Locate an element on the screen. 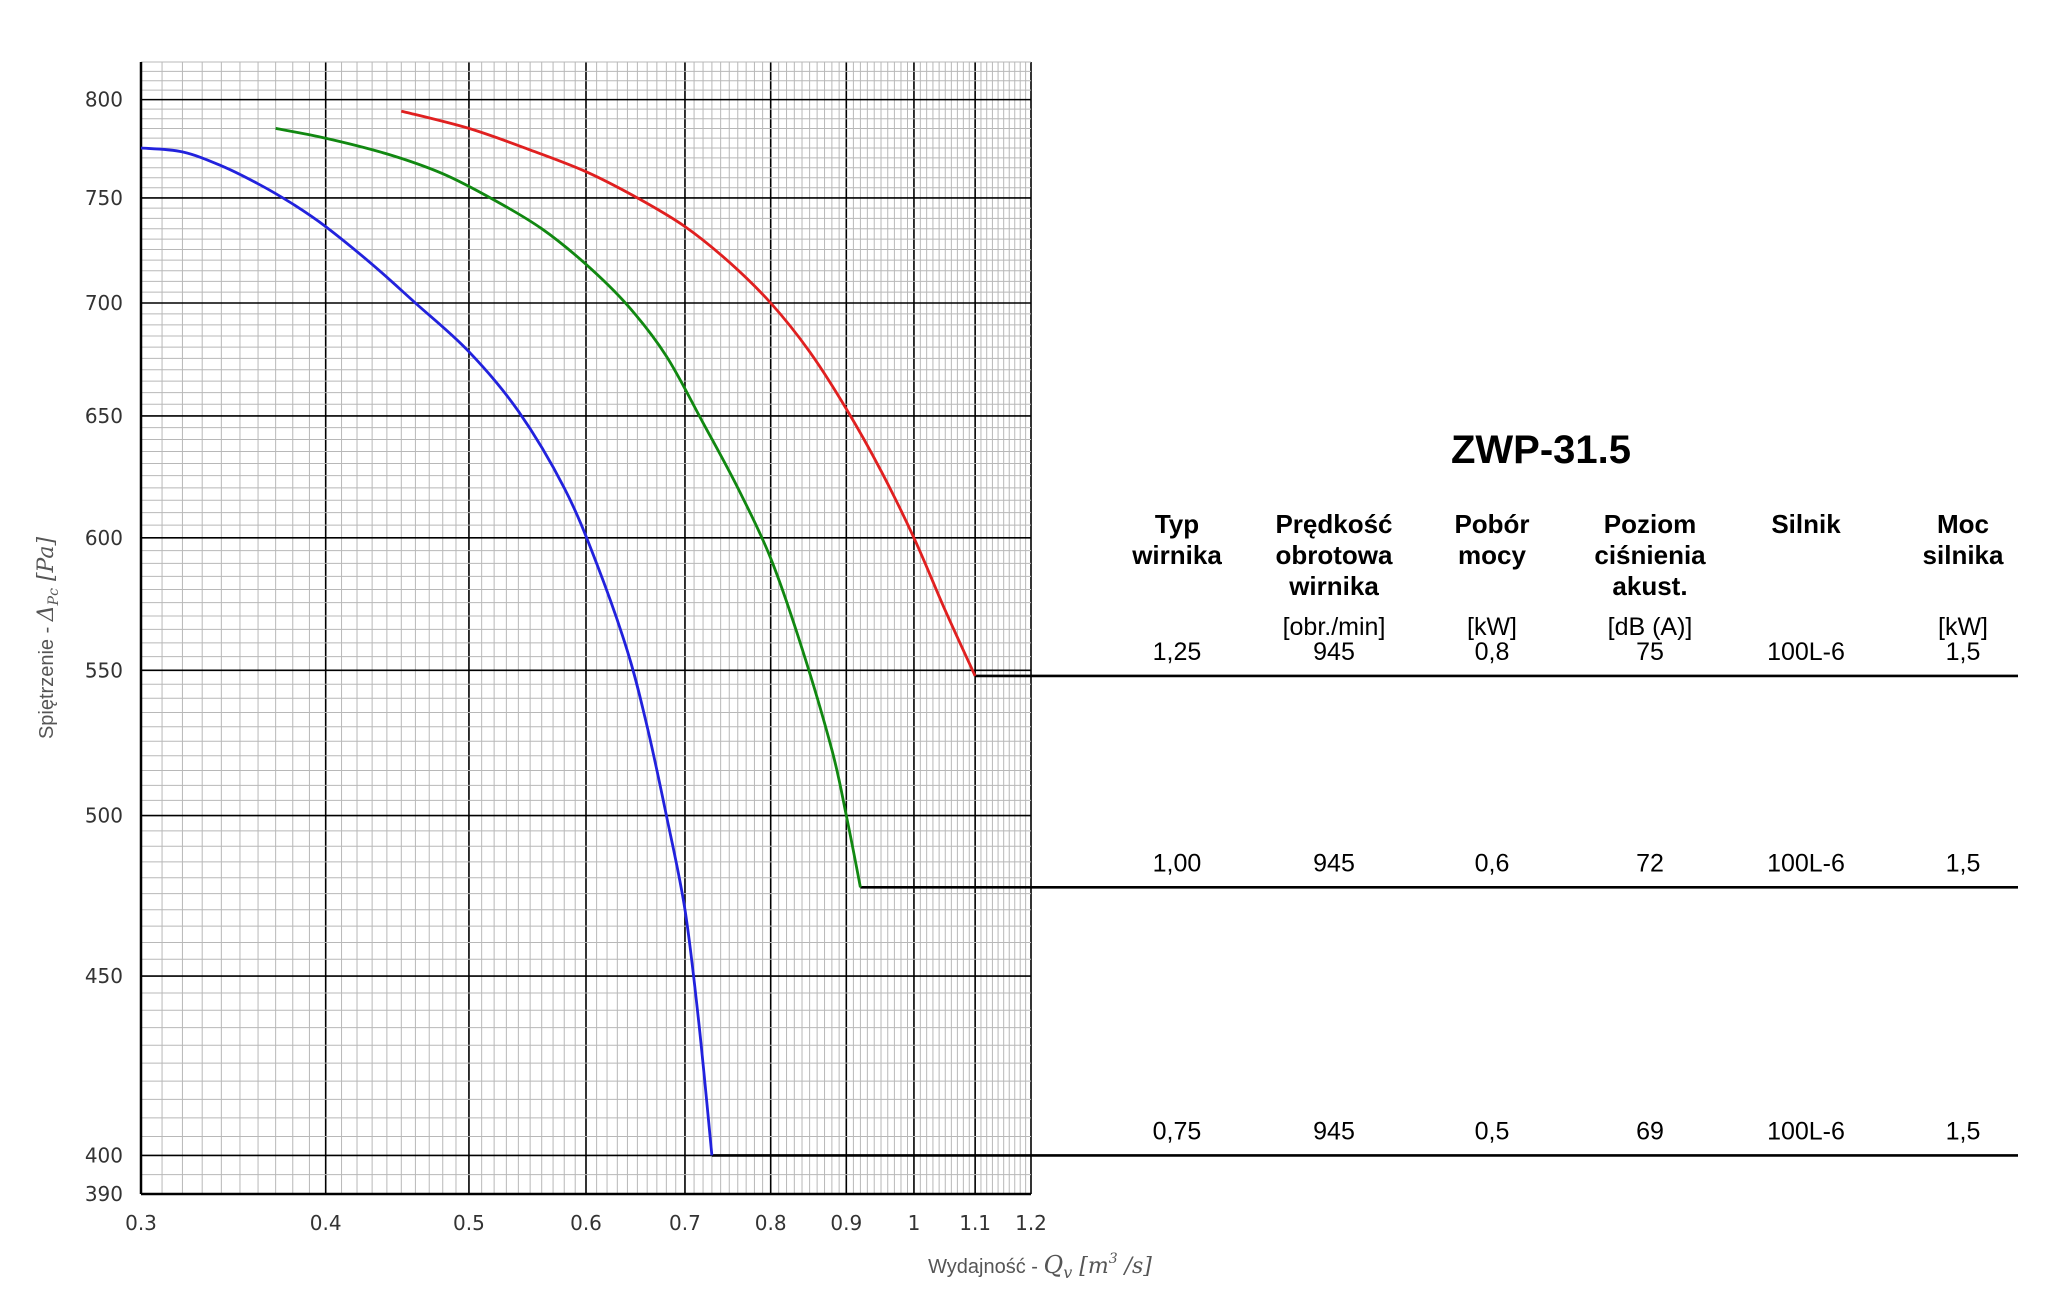 Image resolution: width=2066 pixels, height=1299 pixels. column-header: obrotowa is located at coordinates (1335, 555).